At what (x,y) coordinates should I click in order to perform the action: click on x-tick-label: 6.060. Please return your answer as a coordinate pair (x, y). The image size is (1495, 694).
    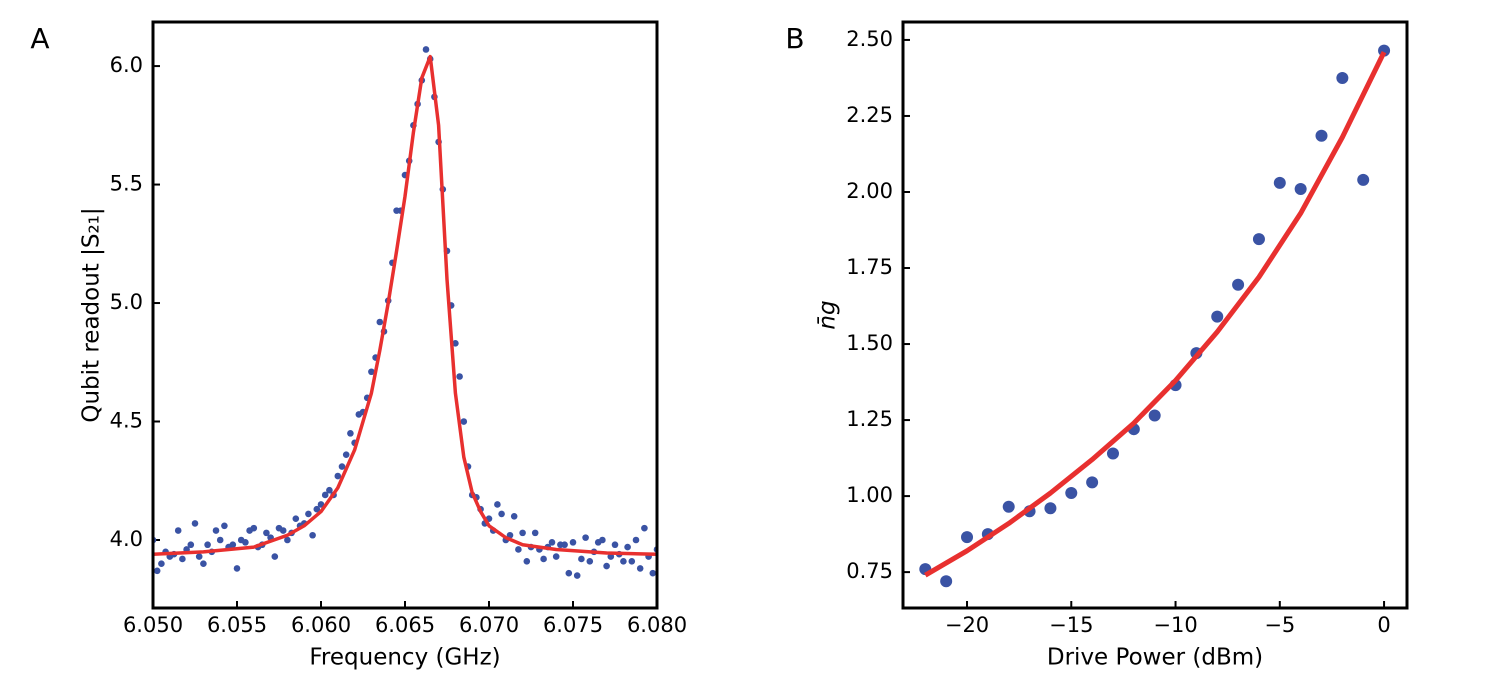
    Looking at the image, I should click on (321, 625).